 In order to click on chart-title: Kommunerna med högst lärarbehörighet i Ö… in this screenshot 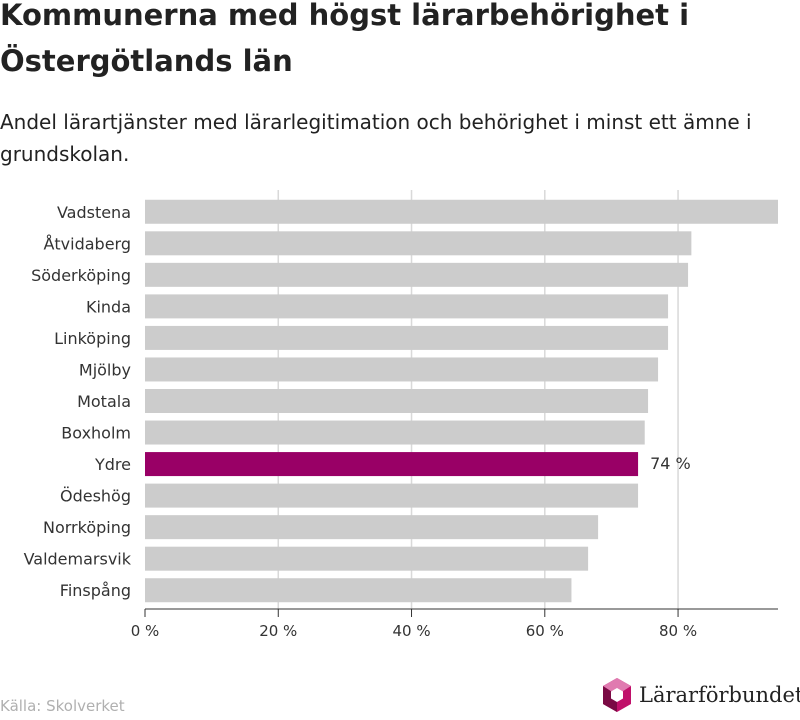, I will do `click(345, 39)`.